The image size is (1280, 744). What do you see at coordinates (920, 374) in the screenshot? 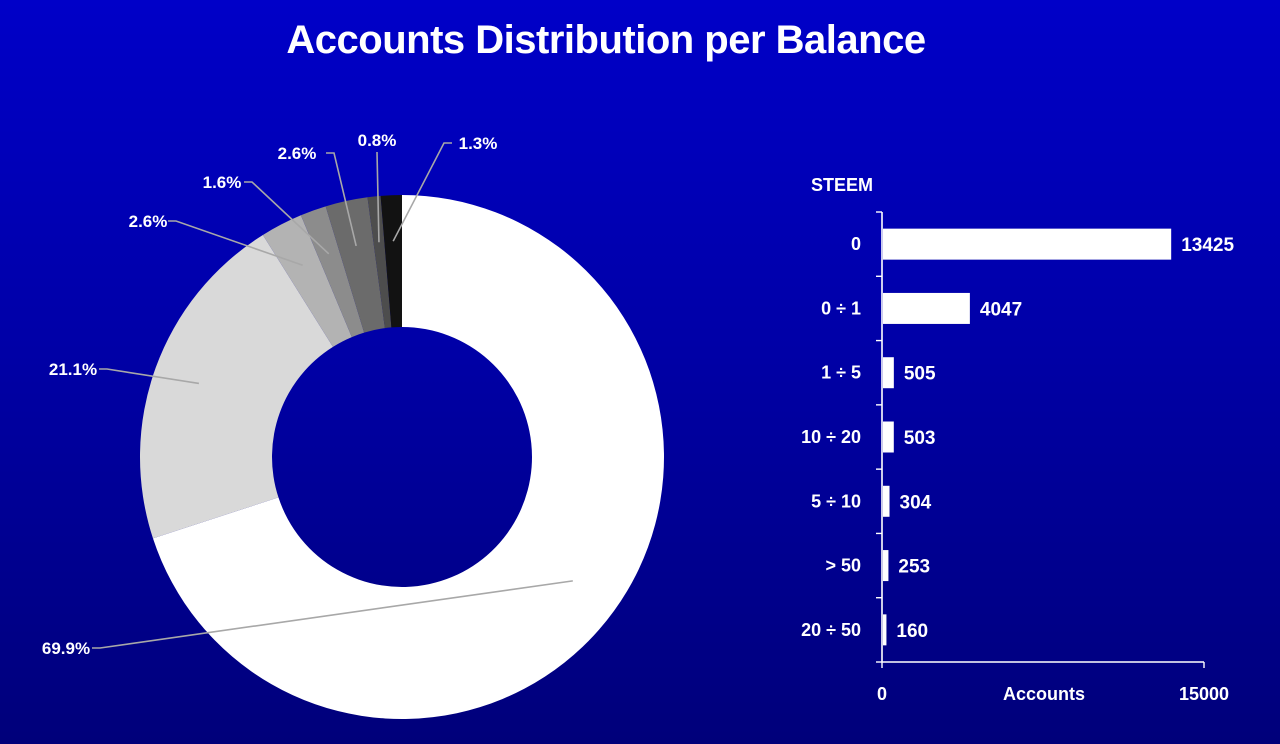
I see `bar-value-label: 505` at bounding box center [920, 374].